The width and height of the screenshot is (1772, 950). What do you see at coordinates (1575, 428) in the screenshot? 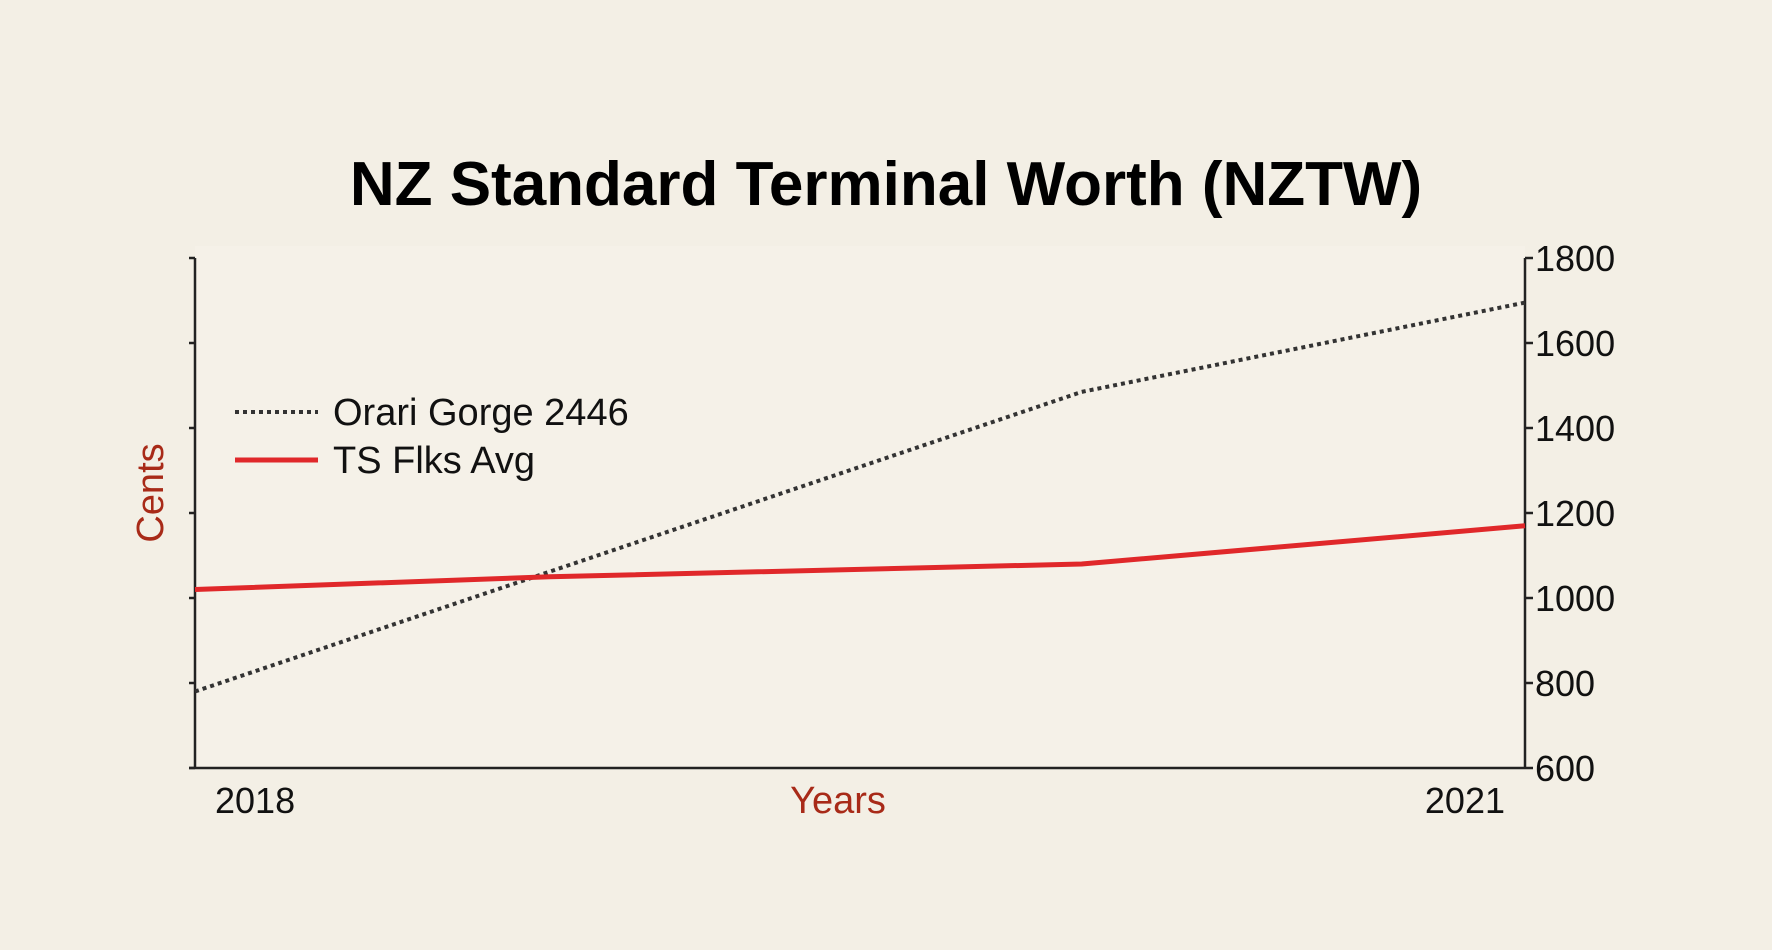
I see `y-tick-label: 1400` at bounding box center [1575, 428].